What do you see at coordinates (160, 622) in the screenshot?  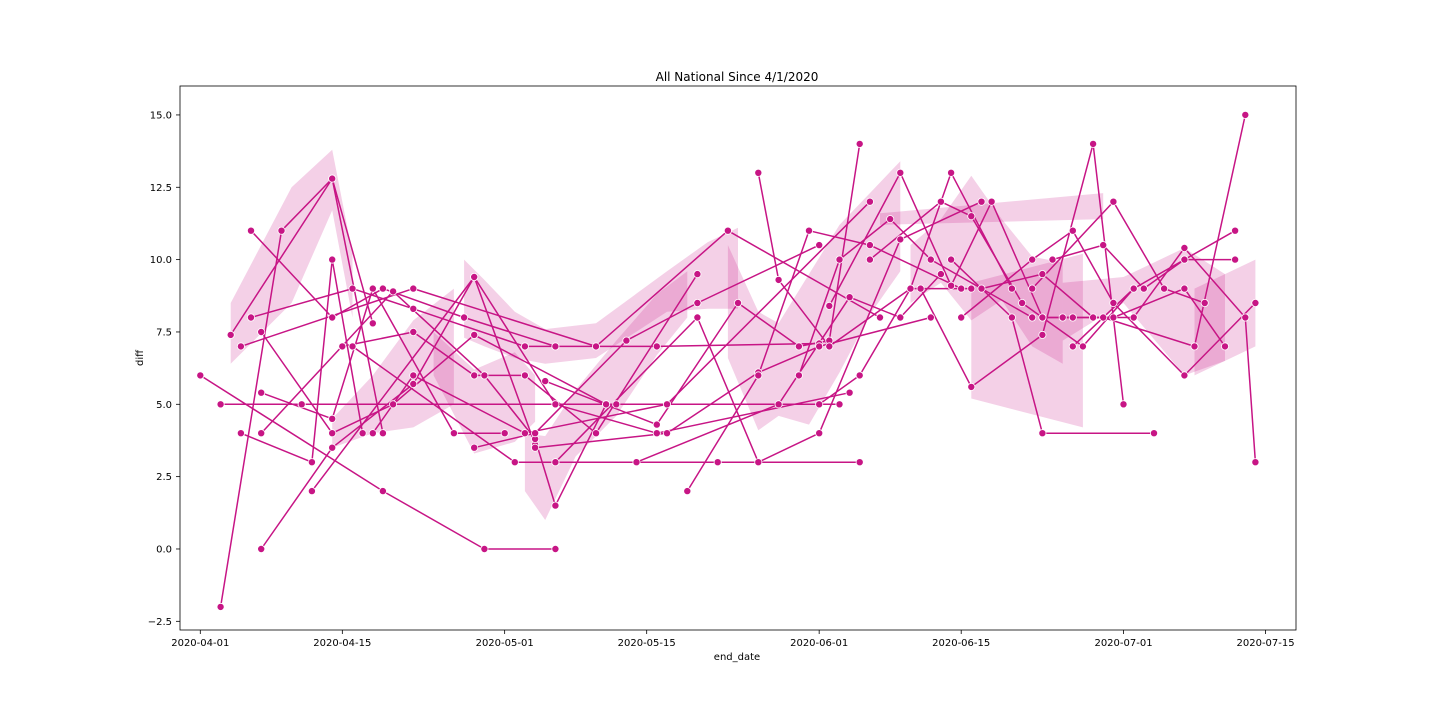 I see `y-tick-label: −2.5` at bounding box center [160, 622].